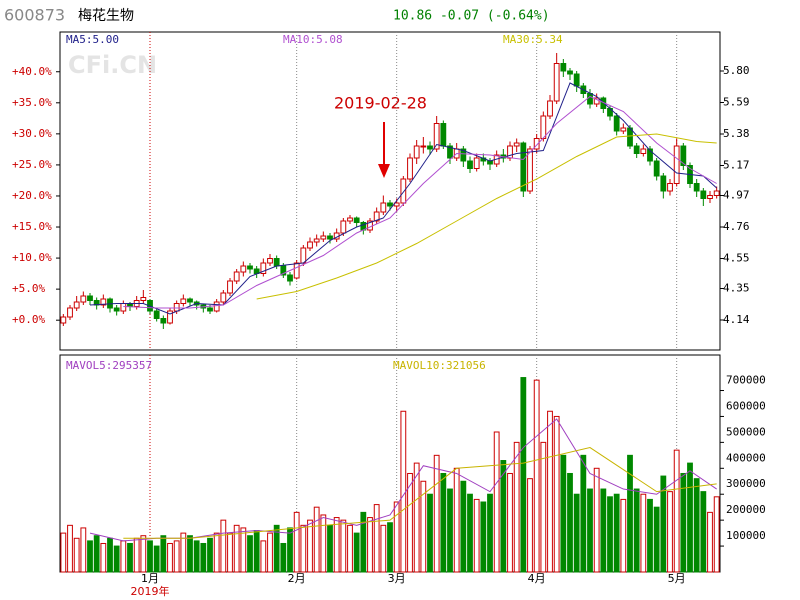 The image size is (800, 600). Describe the element at coordinates (537, 578) in the screenshot. I see `x-tick-label: 4月` at that location.